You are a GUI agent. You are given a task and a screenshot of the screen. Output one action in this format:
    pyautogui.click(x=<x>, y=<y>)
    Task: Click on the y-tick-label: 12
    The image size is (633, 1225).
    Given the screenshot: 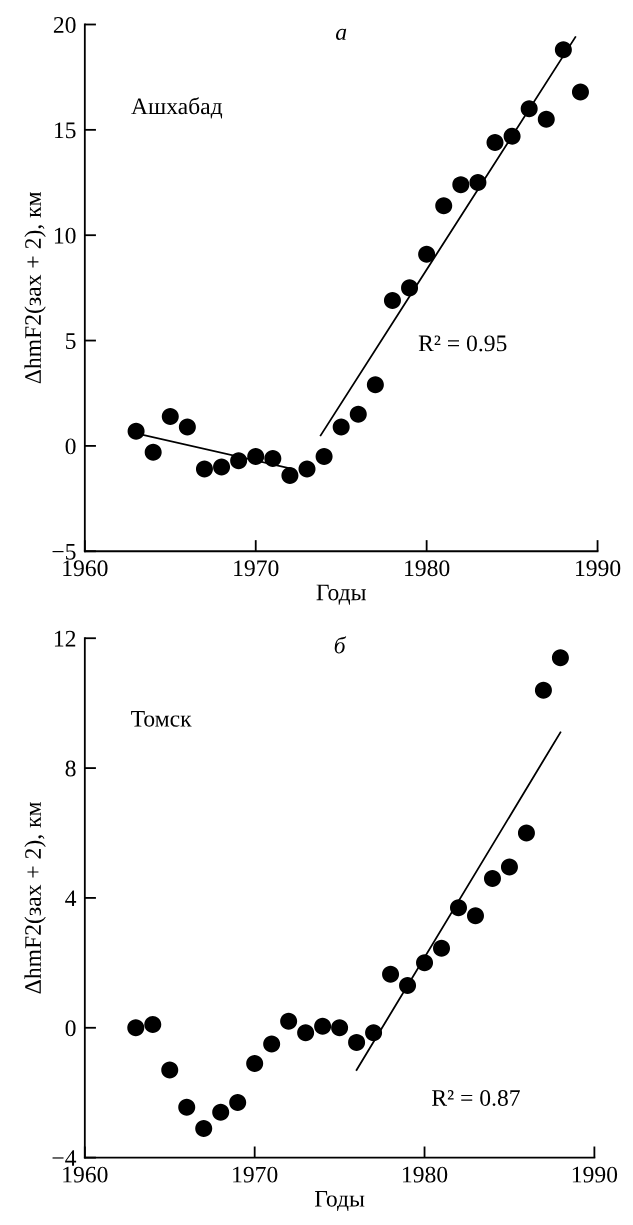 What is the action you would take?
    pyautogui.click(x=65, y=638)
    